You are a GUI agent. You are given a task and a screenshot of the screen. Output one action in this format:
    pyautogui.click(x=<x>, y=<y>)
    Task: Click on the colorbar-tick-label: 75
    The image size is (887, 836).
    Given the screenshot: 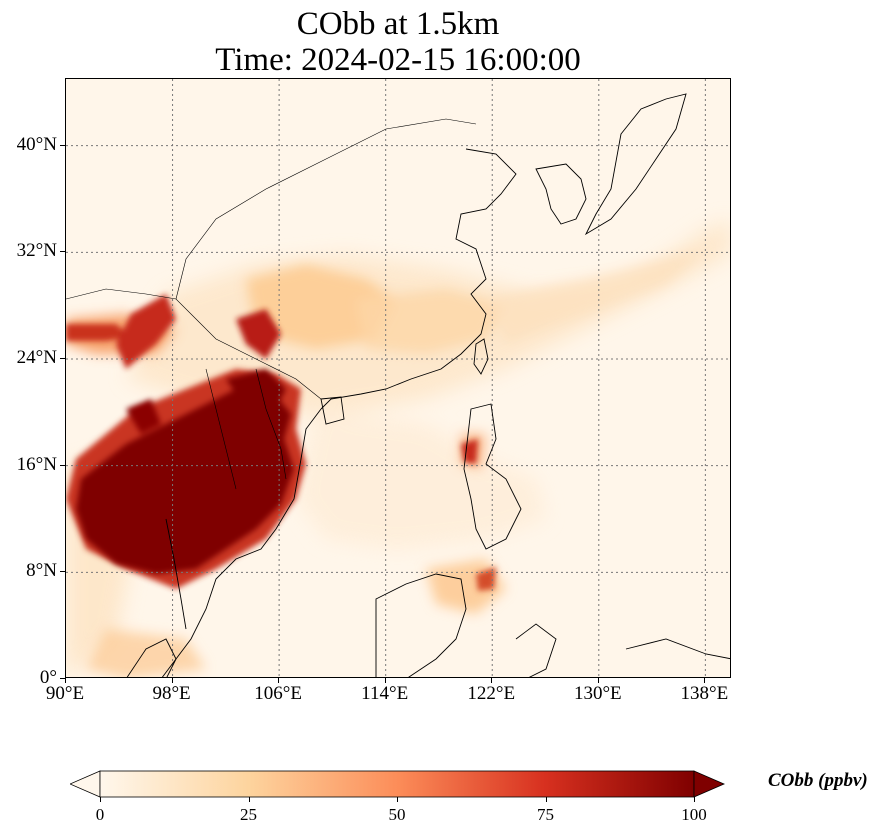 What is the action you would take?
    pyautogui.click(x=545, y=814)
    